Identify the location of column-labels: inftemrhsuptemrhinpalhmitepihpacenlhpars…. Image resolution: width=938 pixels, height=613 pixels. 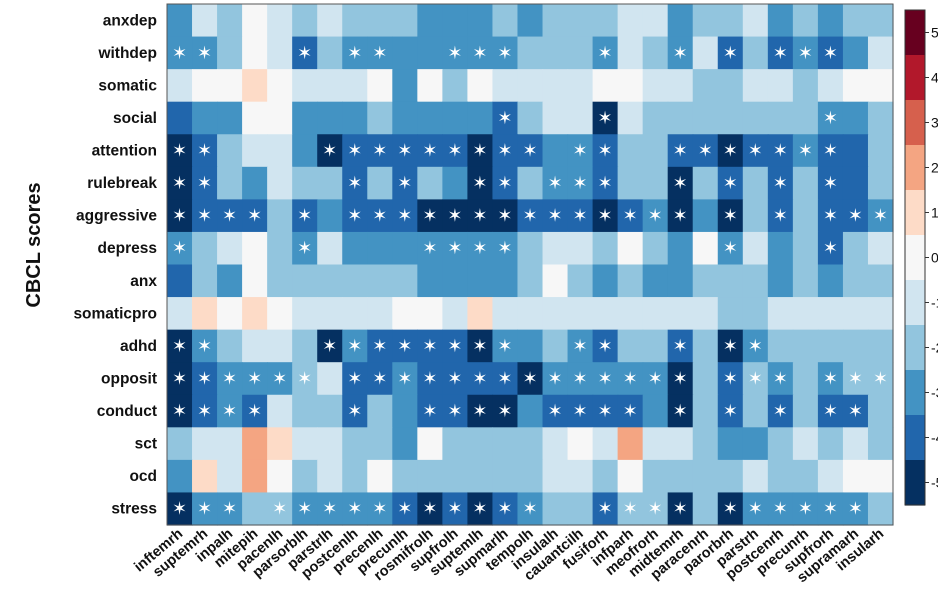
(509, 556).